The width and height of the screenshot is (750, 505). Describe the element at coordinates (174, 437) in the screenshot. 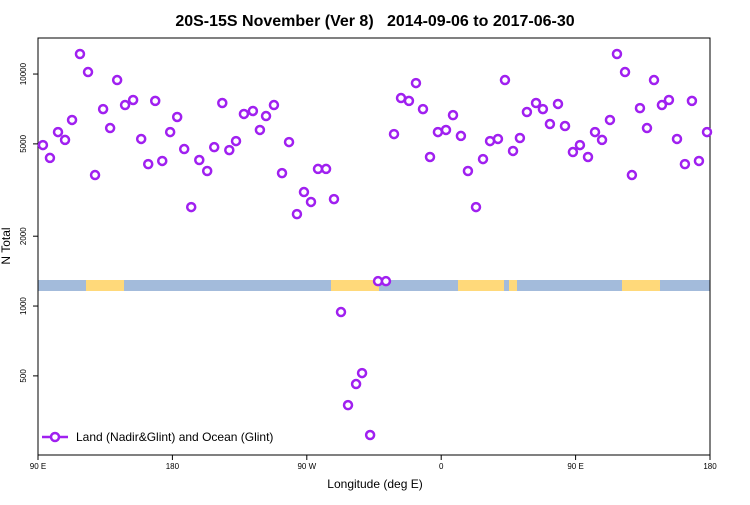

I see `legend-label: Land (Nadir&Glint) and Ocean (Glint)` at that location.